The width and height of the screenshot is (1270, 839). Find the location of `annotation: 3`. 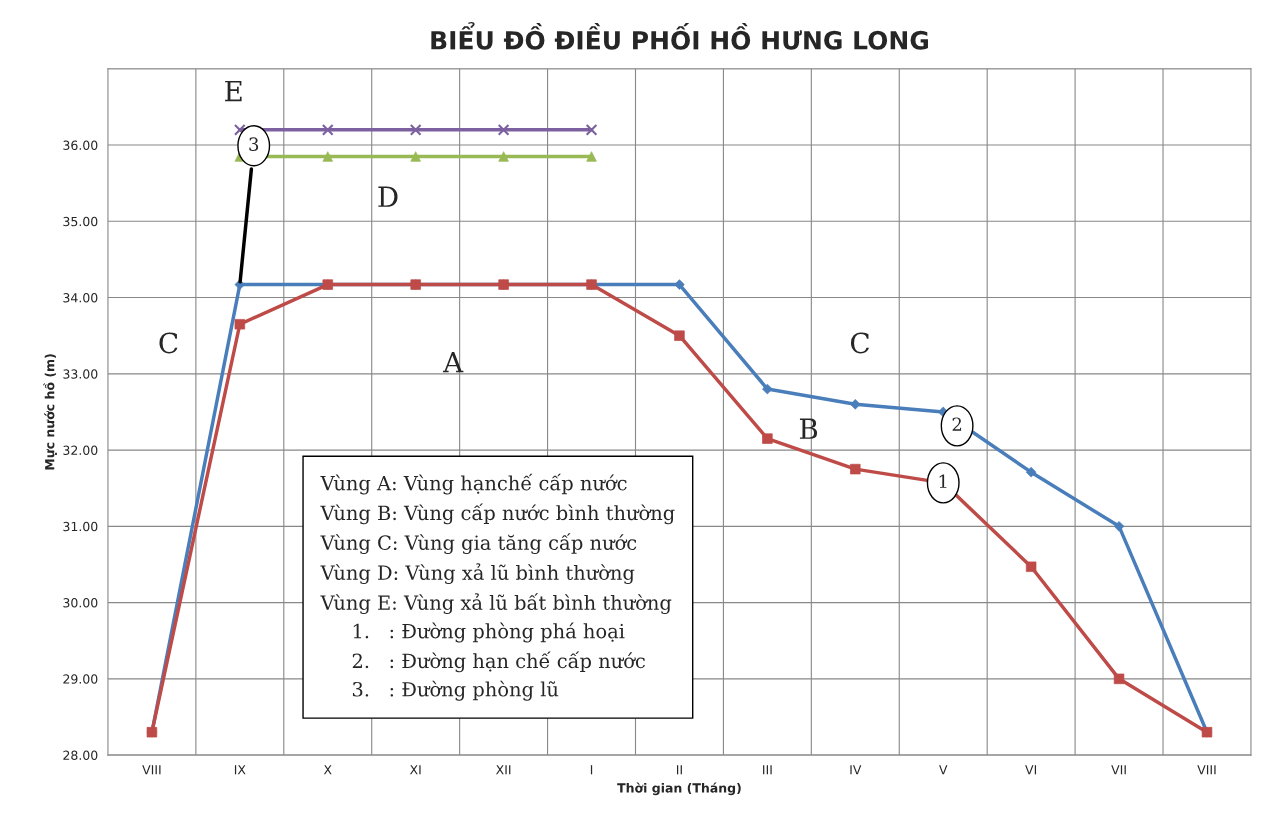

annotation: 3 is located at coordinates (254, 144).